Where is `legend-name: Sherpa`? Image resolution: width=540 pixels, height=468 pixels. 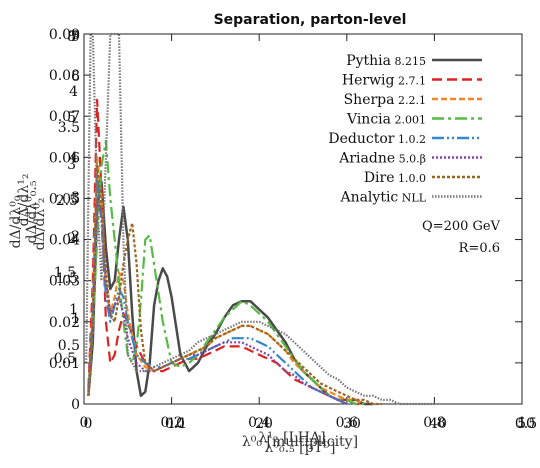
legend-name: Sherpa is located at coordinates (369, 100).